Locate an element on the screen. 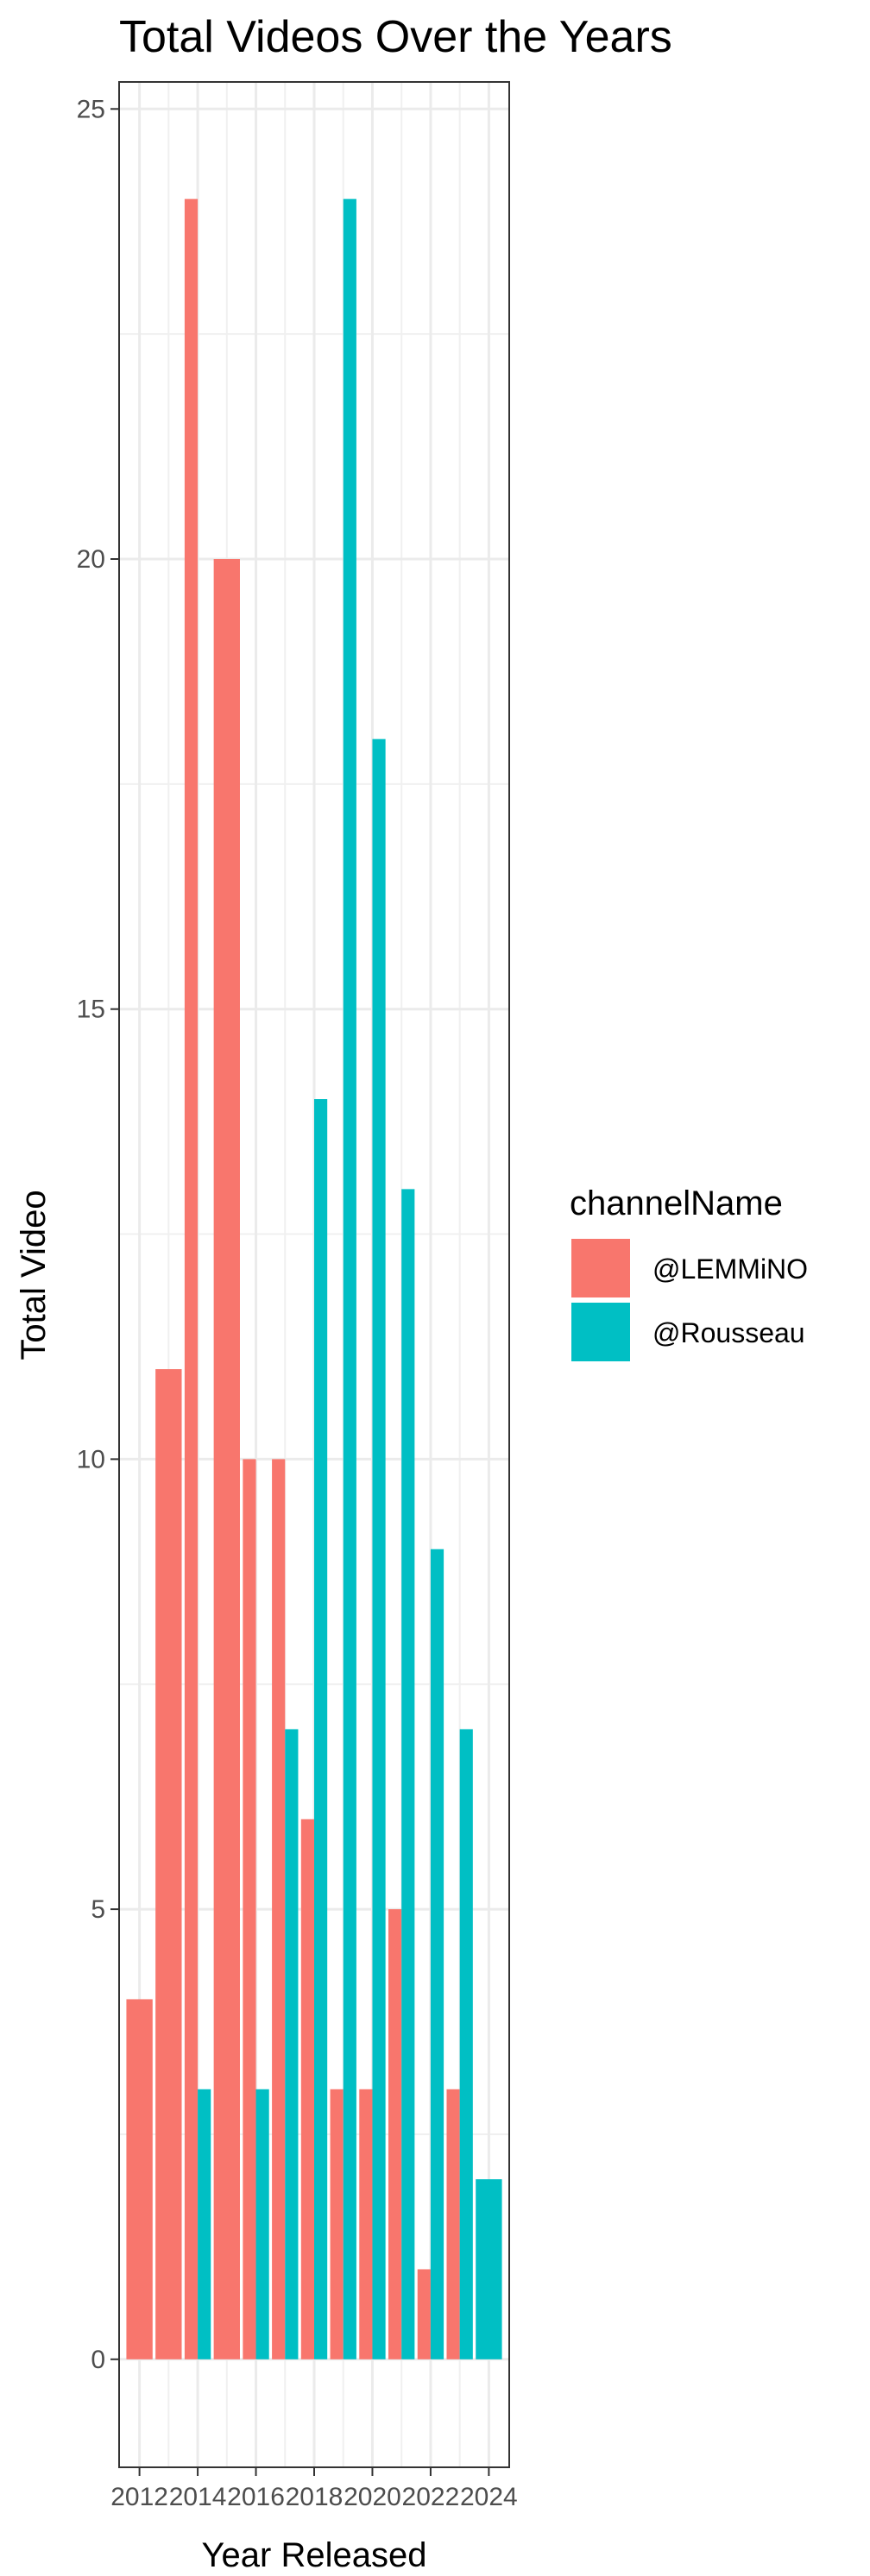 Image resolution: width=870 pixels, height=2576 pixels. legend-item: @Rousseau is located at coordinates (688, 1332).